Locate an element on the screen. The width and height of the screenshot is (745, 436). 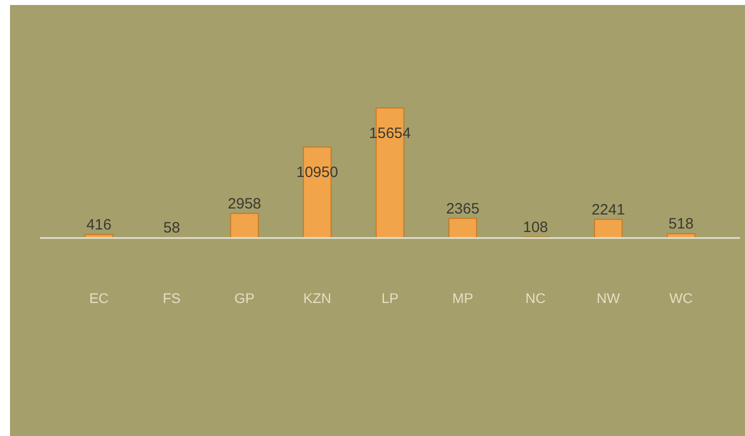
x-tick-label: EC is located at coordinates (99, 298).